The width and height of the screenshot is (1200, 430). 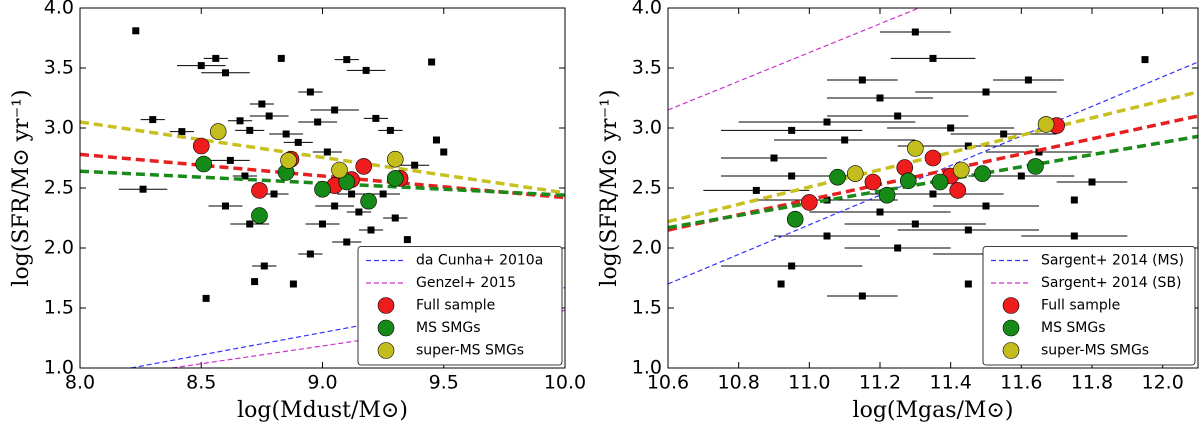 I want to click on legend-label: Sargent+ 2014 (SB), so click(x=1111, y=283).